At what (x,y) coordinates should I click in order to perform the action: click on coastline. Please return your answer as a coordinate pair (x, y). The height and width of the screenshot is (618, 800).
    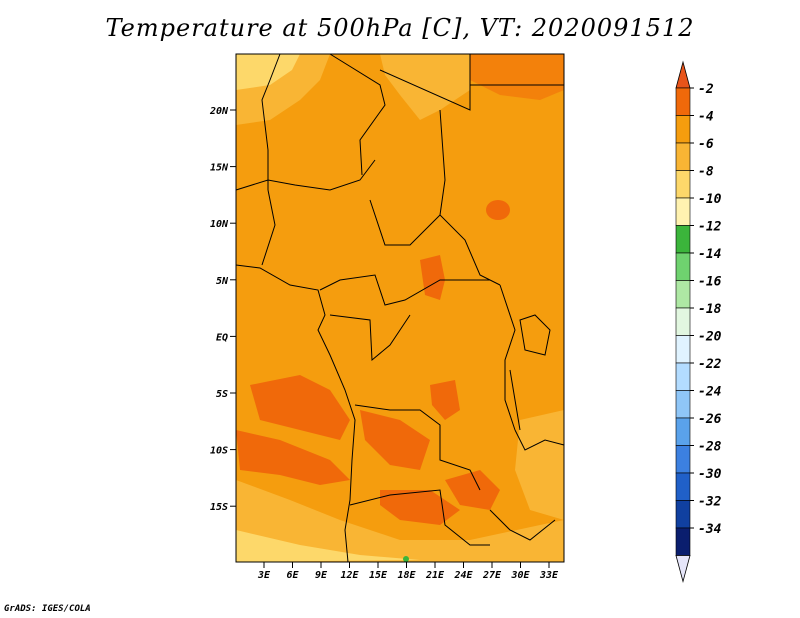
    Looking at the image, I should click on (295, 413).